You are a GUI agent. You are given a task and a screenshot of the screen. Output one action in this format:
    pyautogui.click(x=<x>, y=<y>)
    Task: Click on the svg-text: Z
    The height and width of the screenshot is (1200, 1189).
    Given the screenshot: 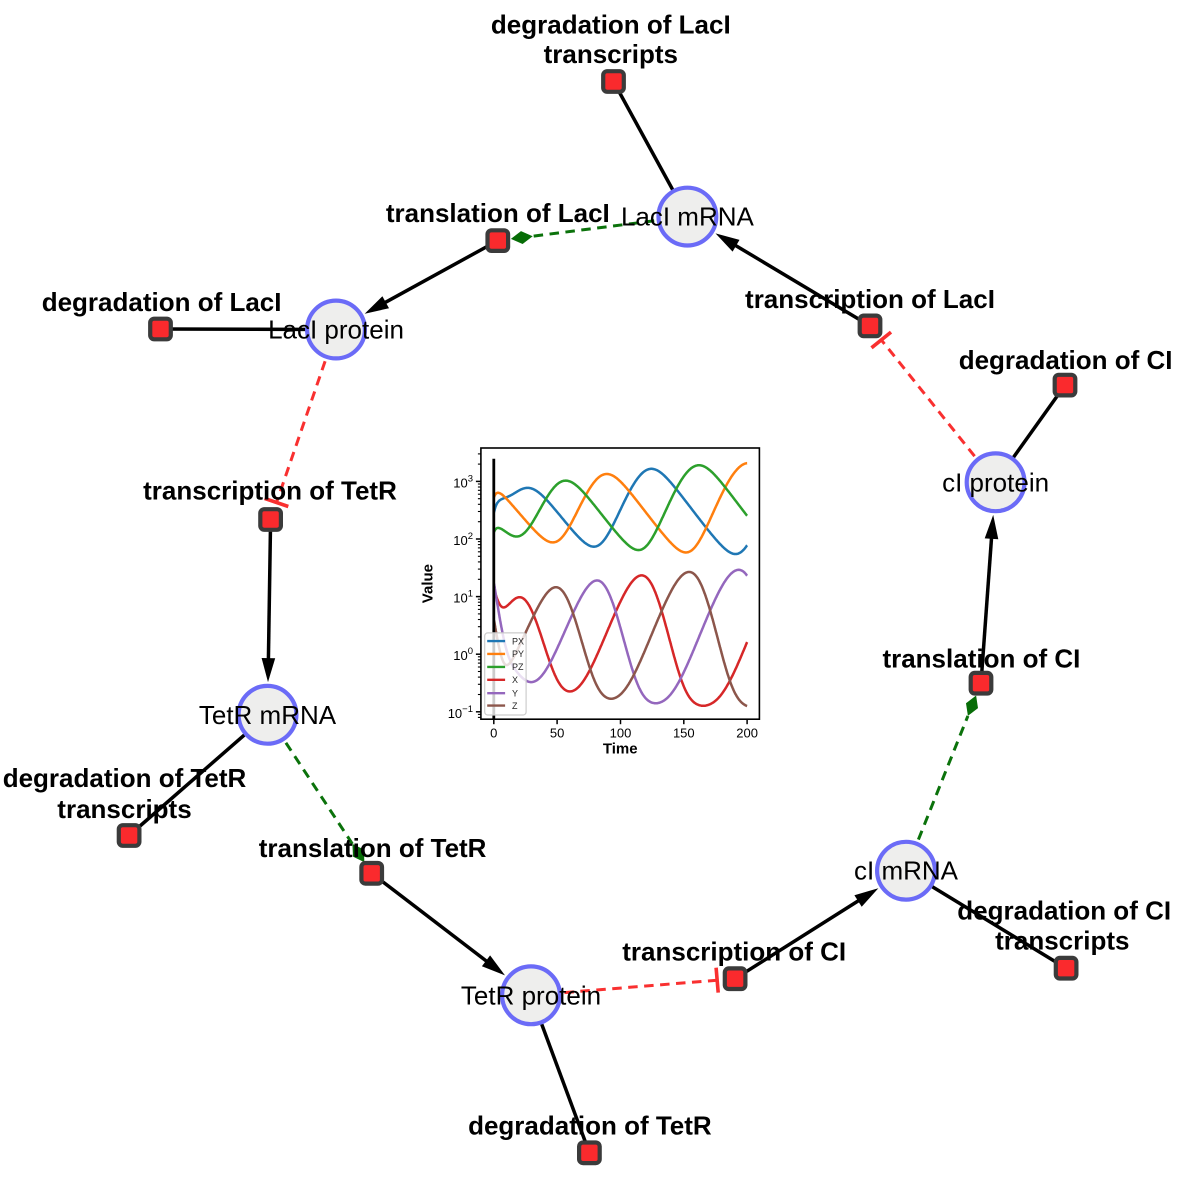 What is the action you would take?
    pyautogui.click(x=515, y=706)
    